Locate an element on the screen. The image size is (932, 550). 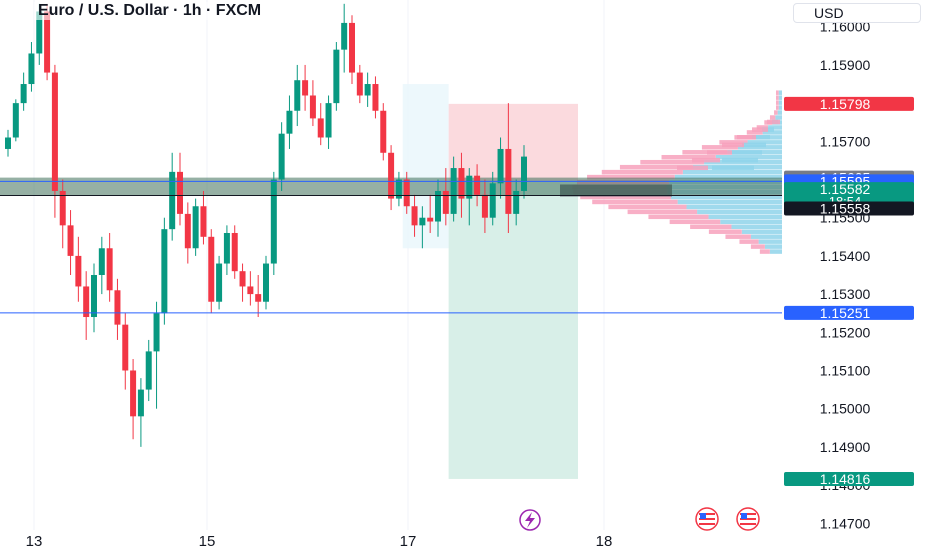
price-label: 1.15558 is located at coordinates (849, 209).